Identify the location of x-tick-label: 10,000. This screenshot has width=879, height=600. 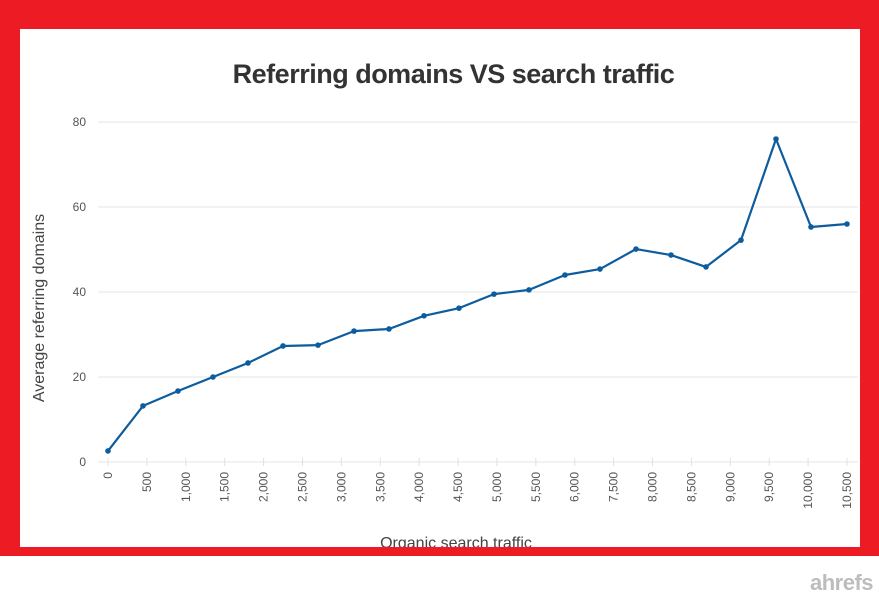
(808, 490).